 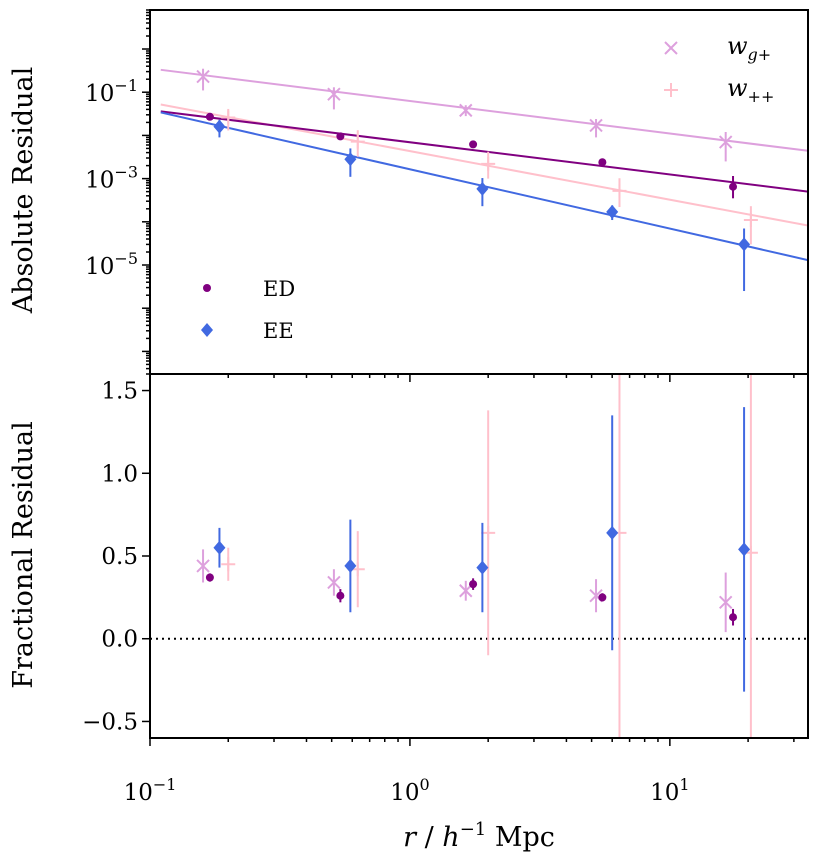 What do you see at coordinates (119, 392) in the screenshot?
I see `bottom-y-tick-label: 1.5` at bounding box center [119, 392].